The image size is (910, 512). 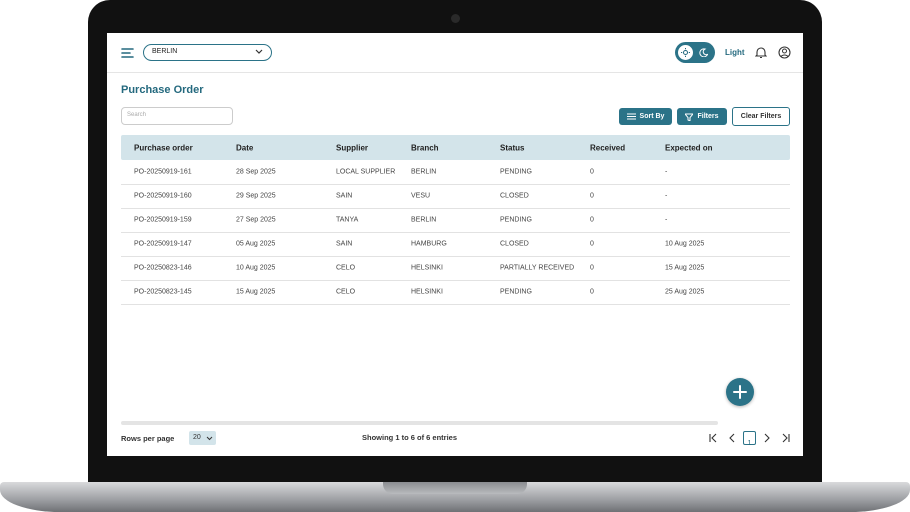 I want to click on pagination-icons, so click(x=752, y=438).